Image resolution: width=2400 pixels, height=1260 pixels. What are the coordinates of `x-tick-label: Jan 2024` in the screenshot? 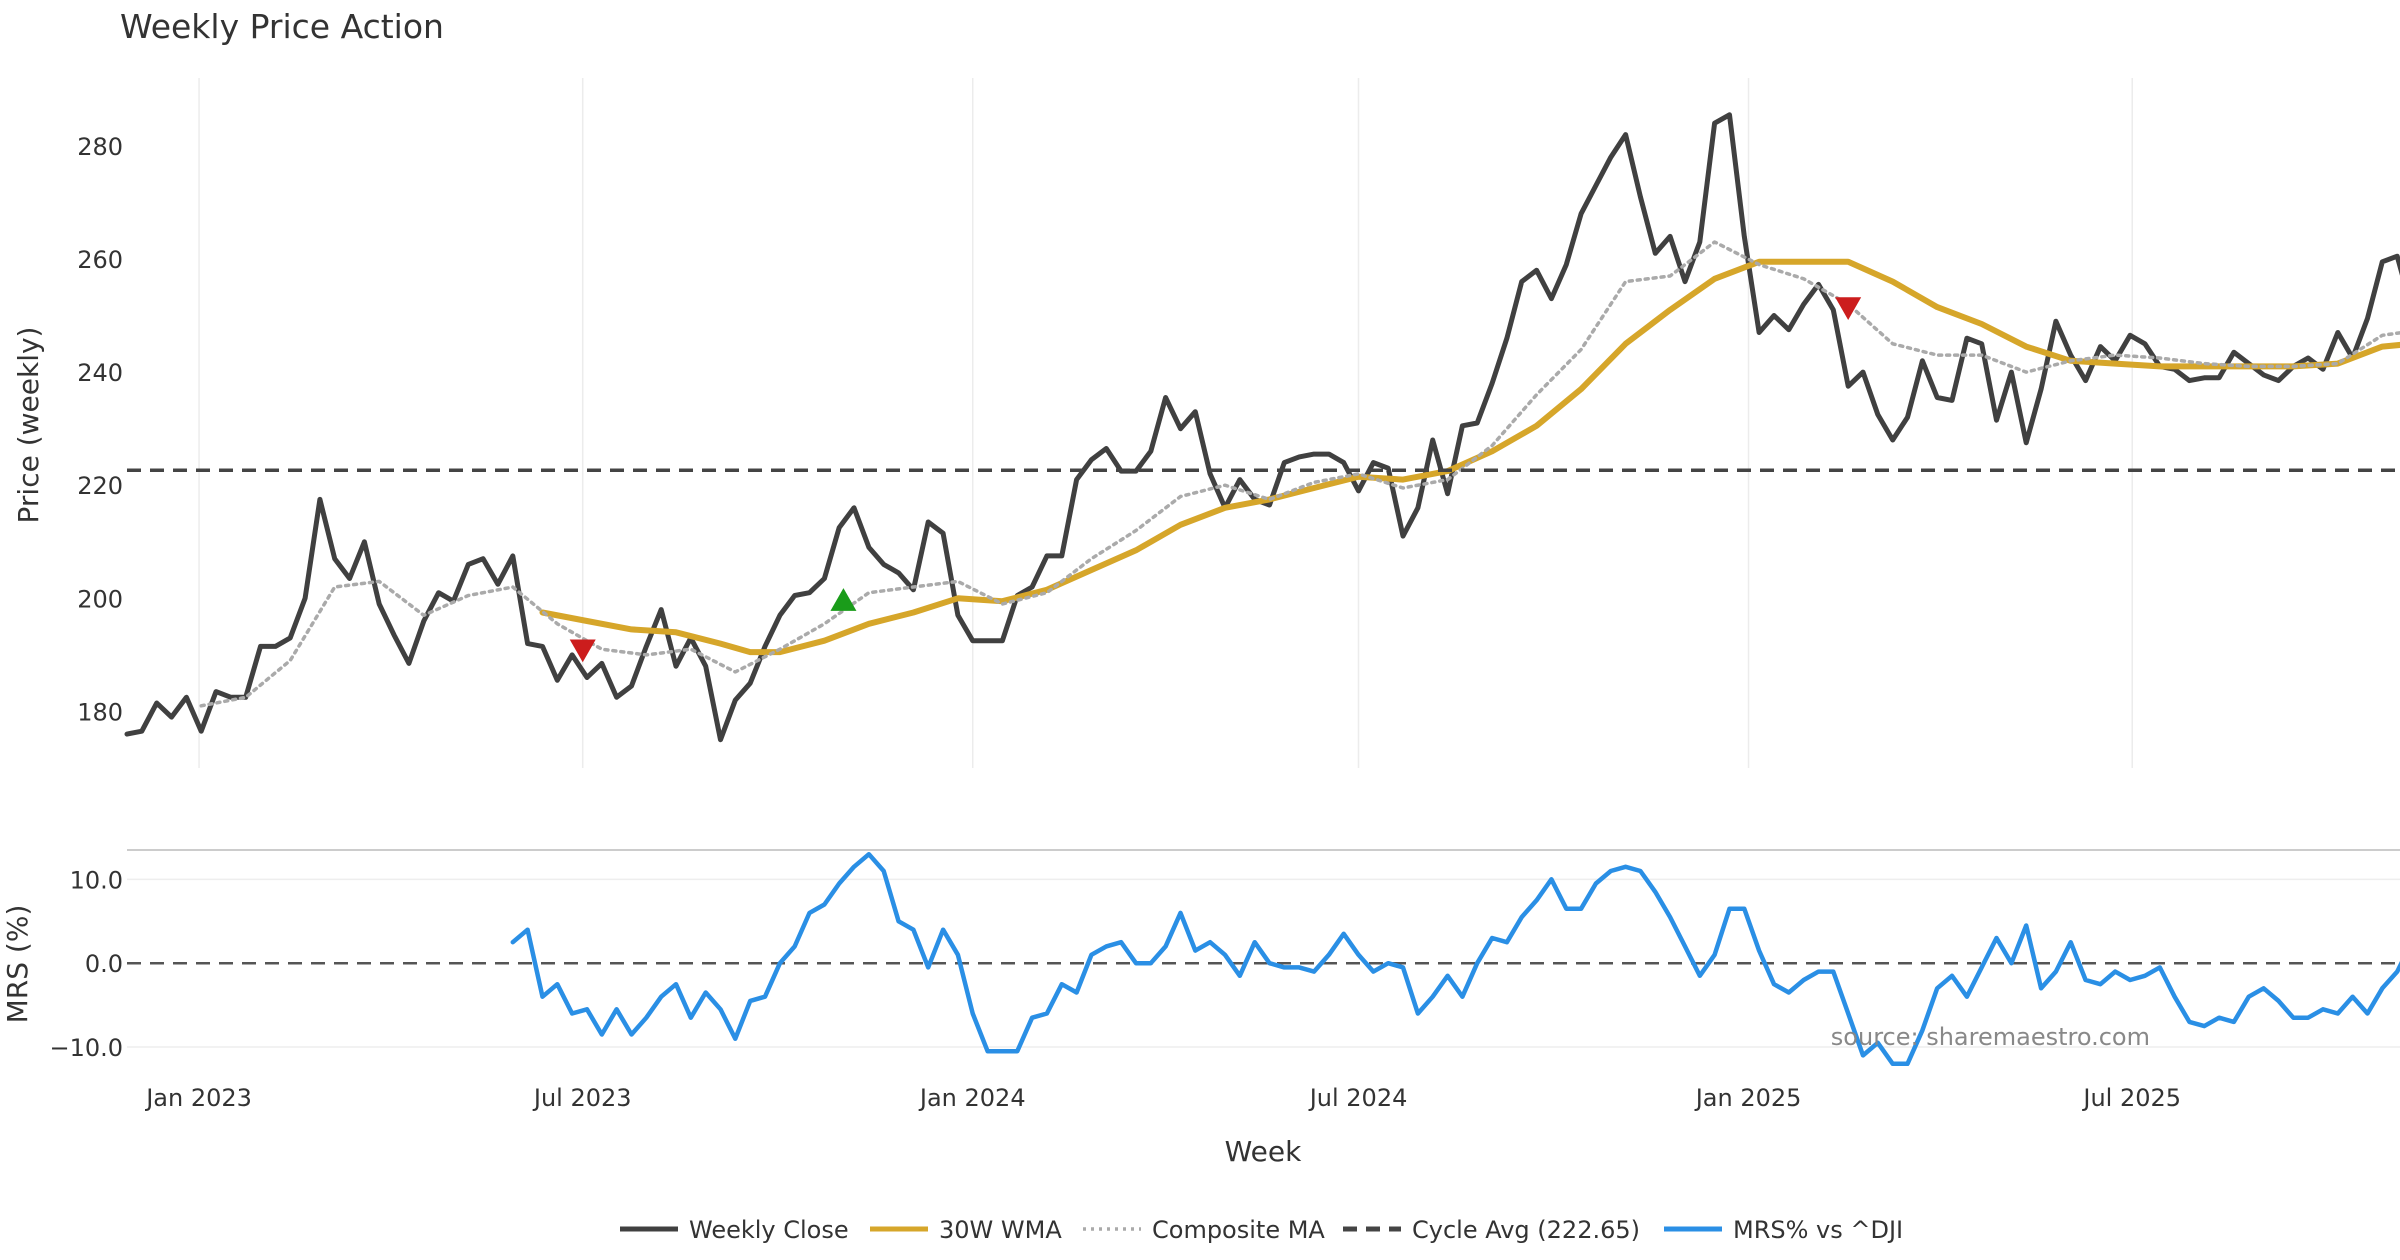 It's located at (972, 1098).